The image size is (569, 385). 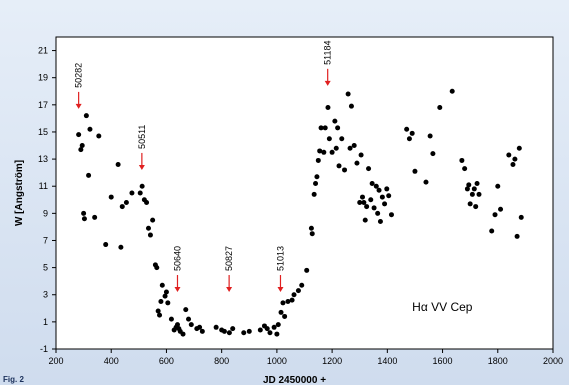 I want to click on x-tick-label: 2000, so click(x=553, y=361).